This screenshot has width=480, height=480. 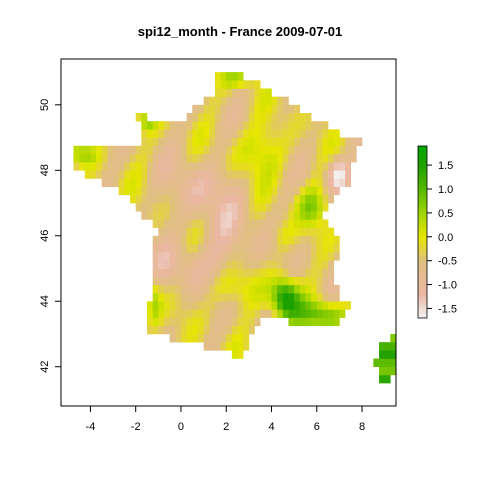 What do you see at coordinates (445, 166) in the screenshot?
I see `legend-tick-label: 1.5` at bounding box center [445, 166].